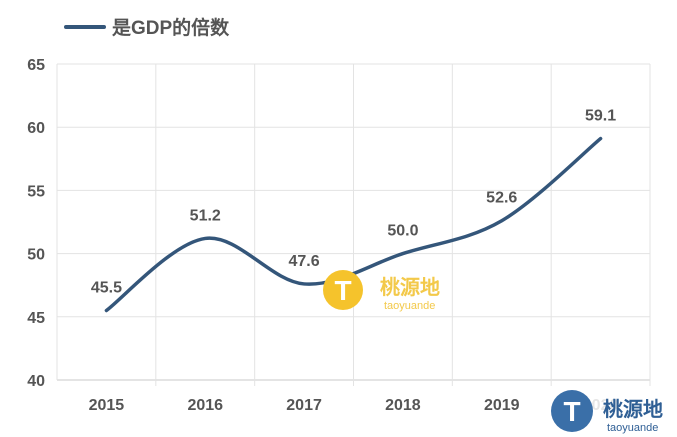 The width and height of the screenshot is (677, 437). What do you see at coordinates (205, 215) in the screenshot?
I see `data-label: 51.2` at bounding box center [205, 215].